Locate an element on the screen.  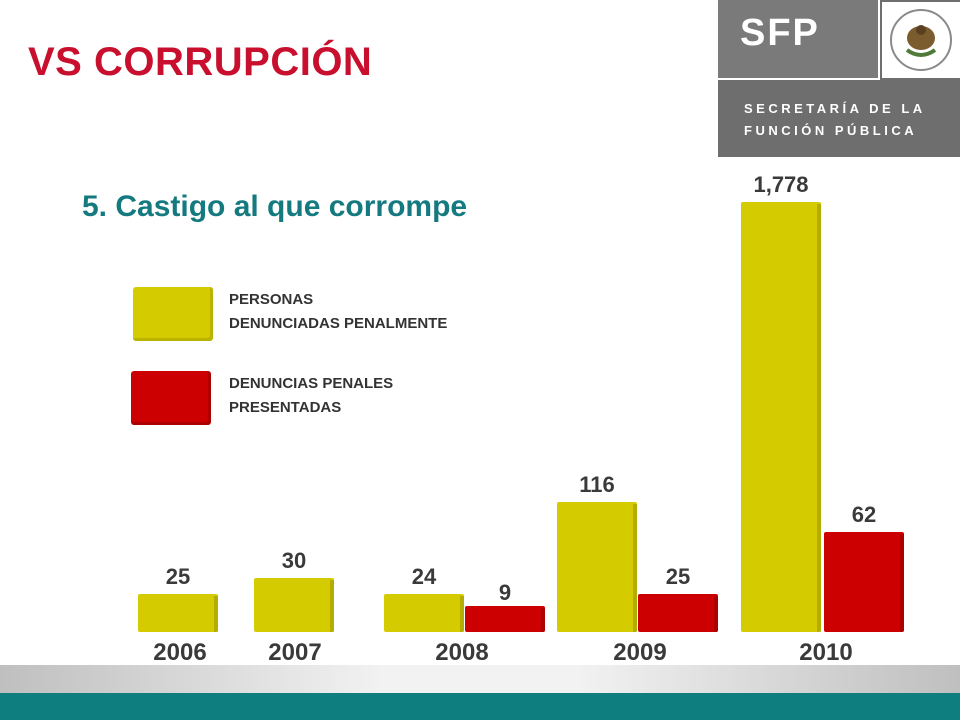
bar-2008-denuncias is located at coordinates (505, 619).